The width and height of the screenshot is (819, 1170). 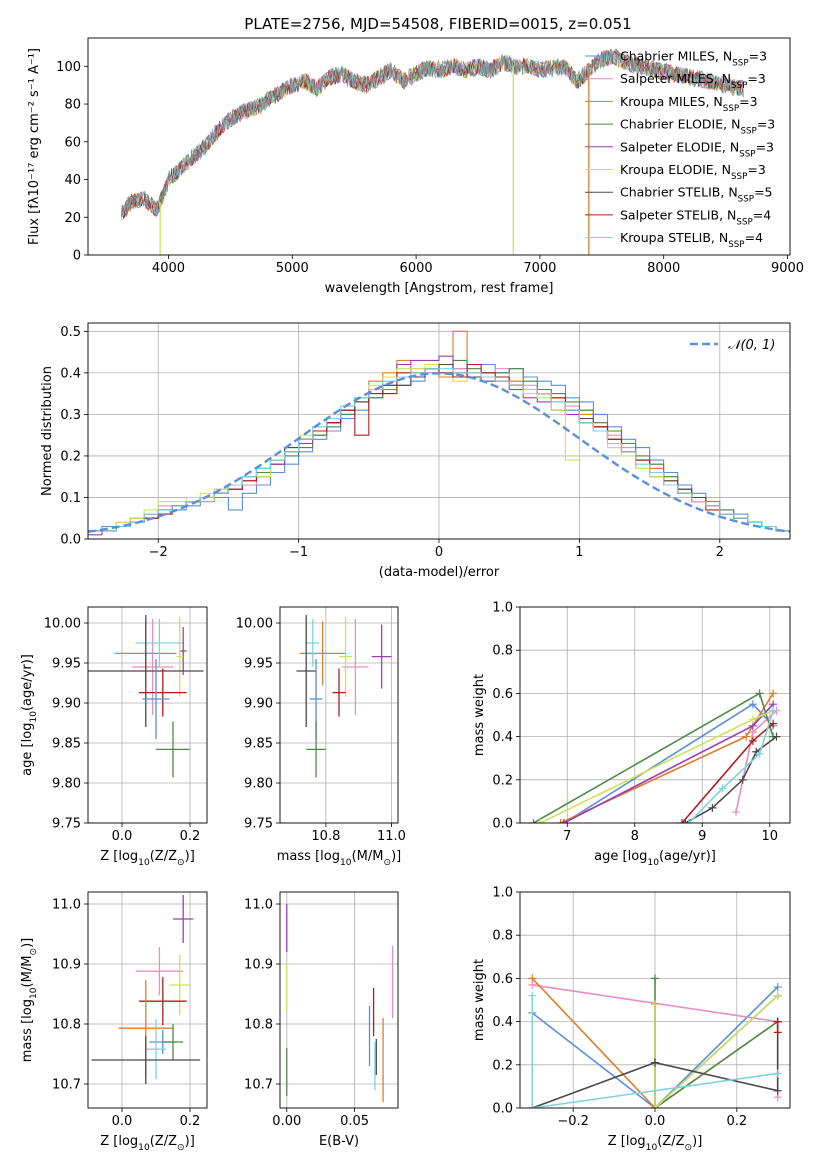 What do you see at coordinates (691, 240) in the screenshot?
I see `legend-label: Kroupa STELIB, NSSP=4` at bounding box center [691, 240].